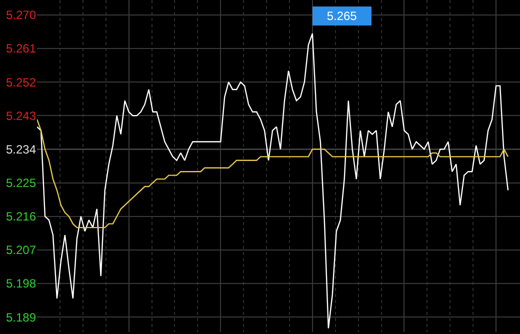 This screenshot has width=520, height=334. Describe the element at coordinates (21, 217) in the screenshot. I see `y-tick-label: 5.216` at that location.